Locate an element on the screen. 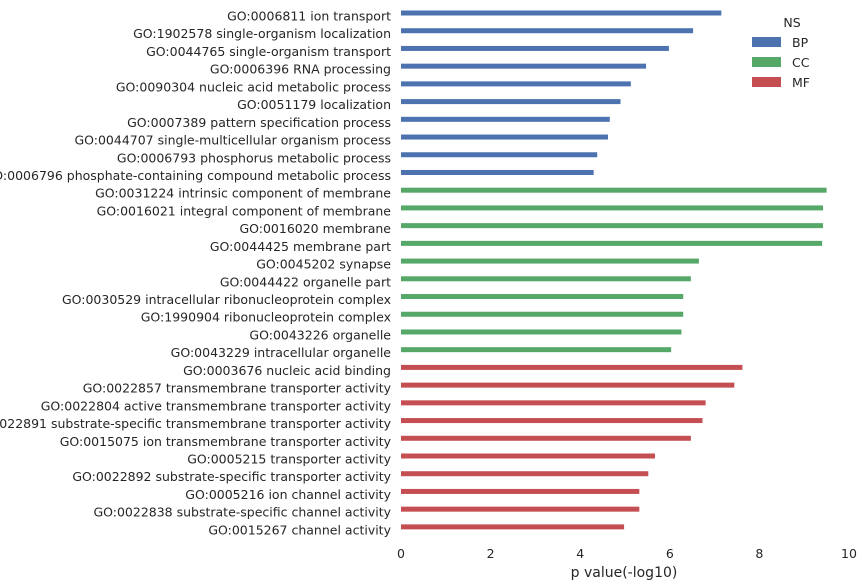  legend-title: NS is located at coordinates (791, 22).